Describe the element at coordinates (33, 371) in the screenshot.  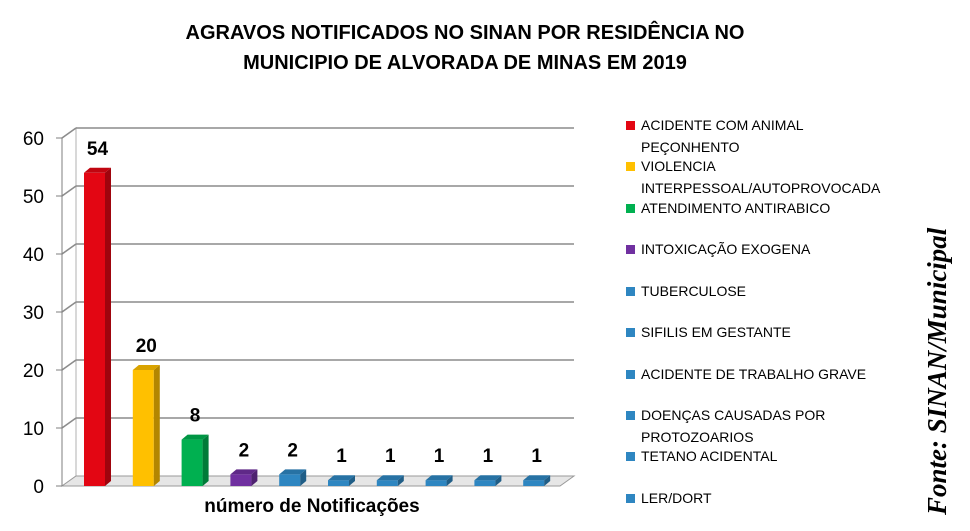
I see `y-tick-label: 20` at that location.